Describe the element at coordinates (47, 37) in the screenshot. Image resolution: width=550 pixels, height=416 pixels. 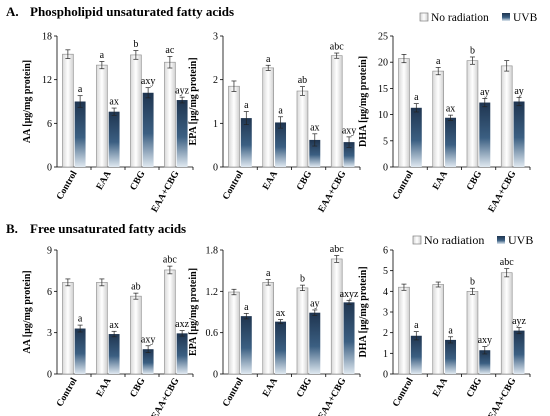
I see `y-tick-label: 18` at that location.